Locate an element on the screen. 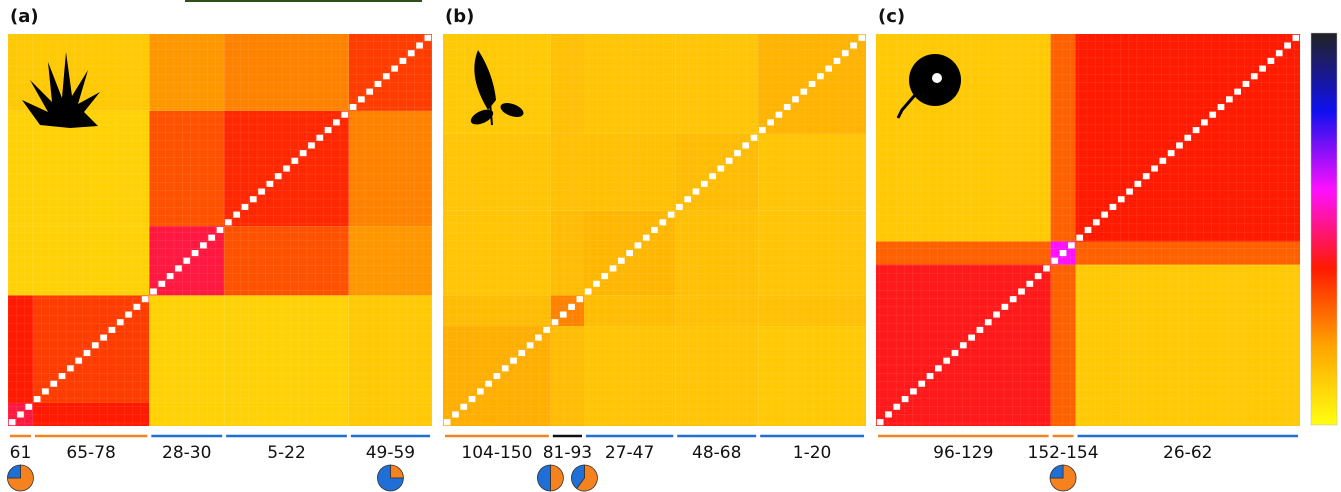 The image size is (1341, 492). cluster-label: 61 is located at coordinates (21, 453).